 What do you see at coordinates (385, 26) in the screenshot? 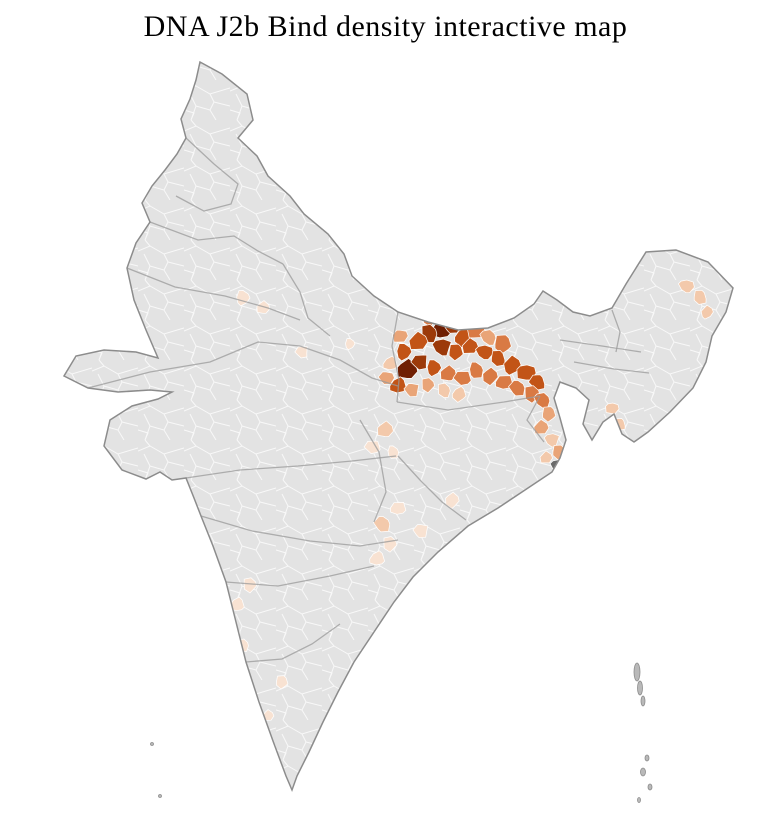
I see `map-title: DNA J2b Bind density interactive map` at bounding box center [385, 26].